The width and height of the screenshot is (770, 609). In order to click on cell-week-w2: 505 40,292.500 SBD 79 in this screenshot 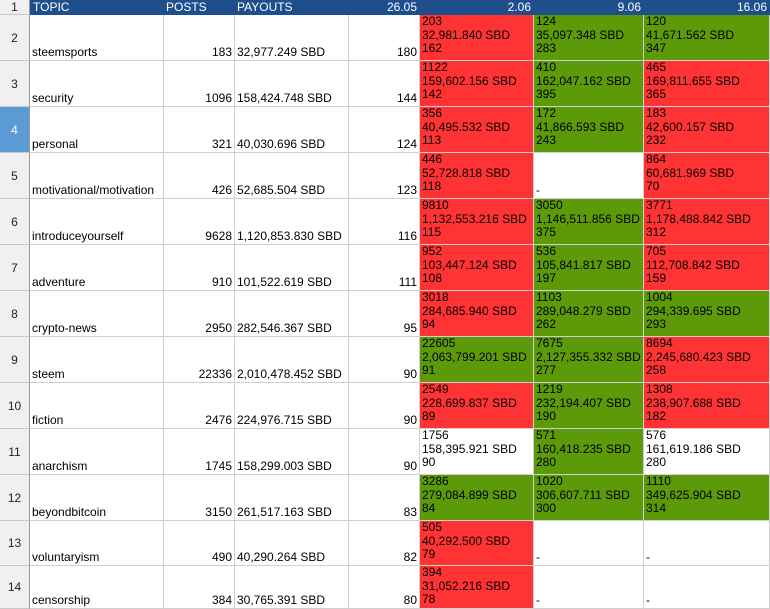, I will do `click(477, 543)`.